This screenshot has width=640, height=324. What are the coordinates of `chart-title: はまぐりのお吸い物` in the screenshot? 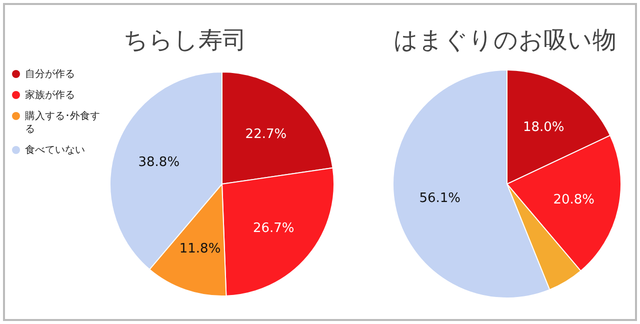 It's located at (505, 40).